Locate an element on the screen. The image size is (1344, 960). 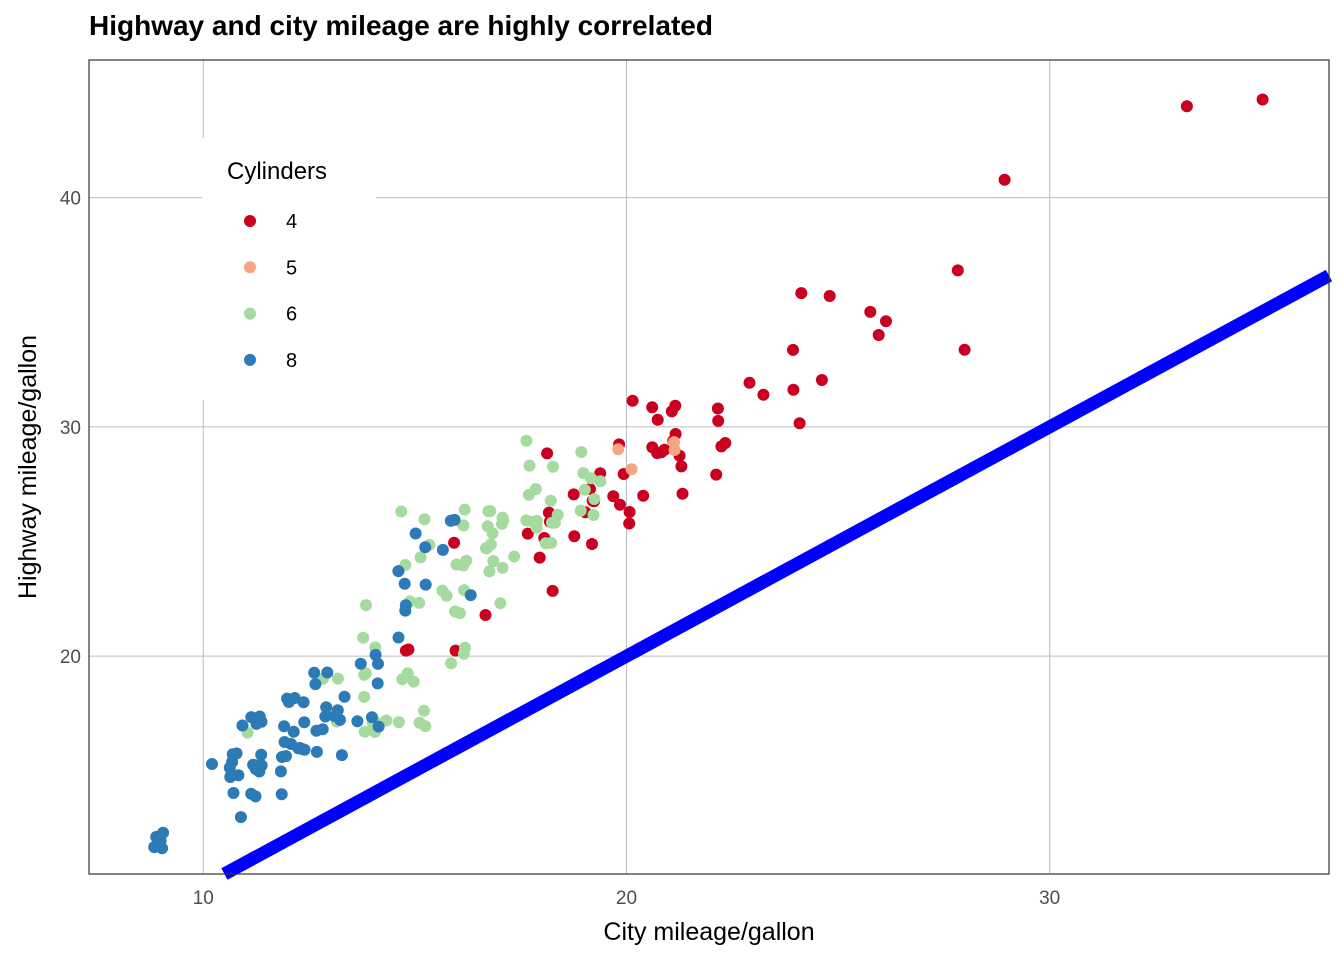
legend-title: Cylinders is located at coordinates (277, 171).